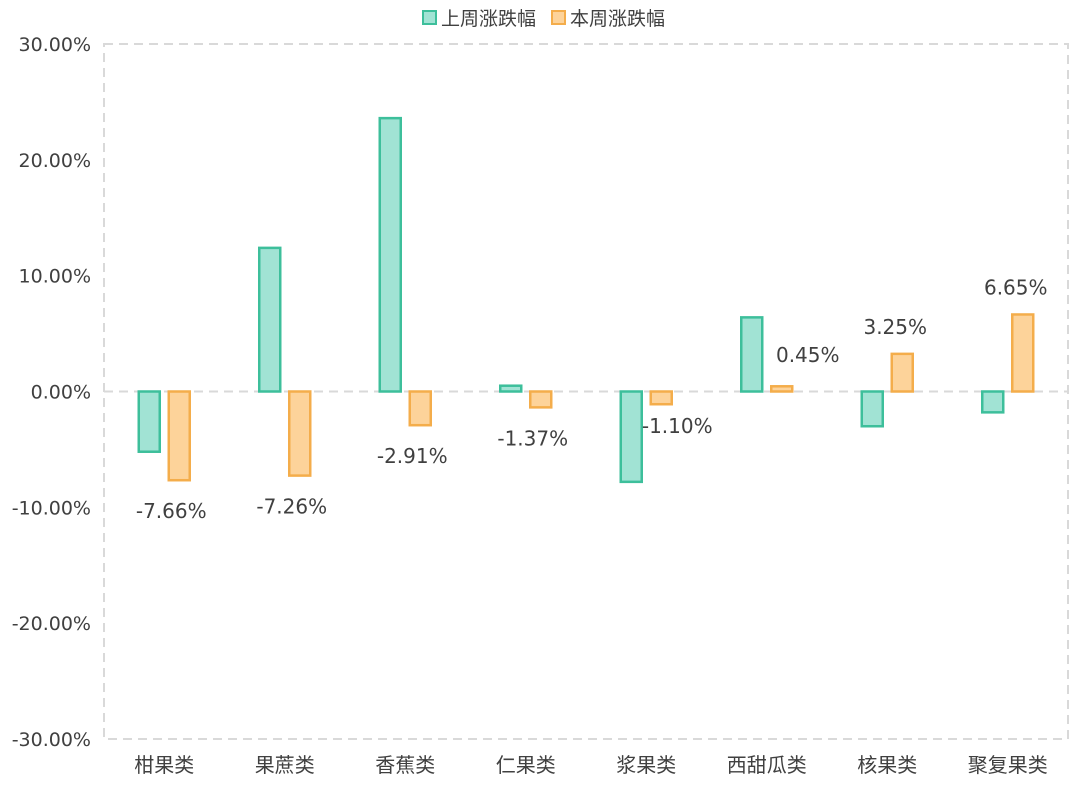 The height and width of the screenshot is (788, 1080). Describe the element at coordinates (55, 277) in the screenshot. I see `y-tick-label: 10.00%` at that location.